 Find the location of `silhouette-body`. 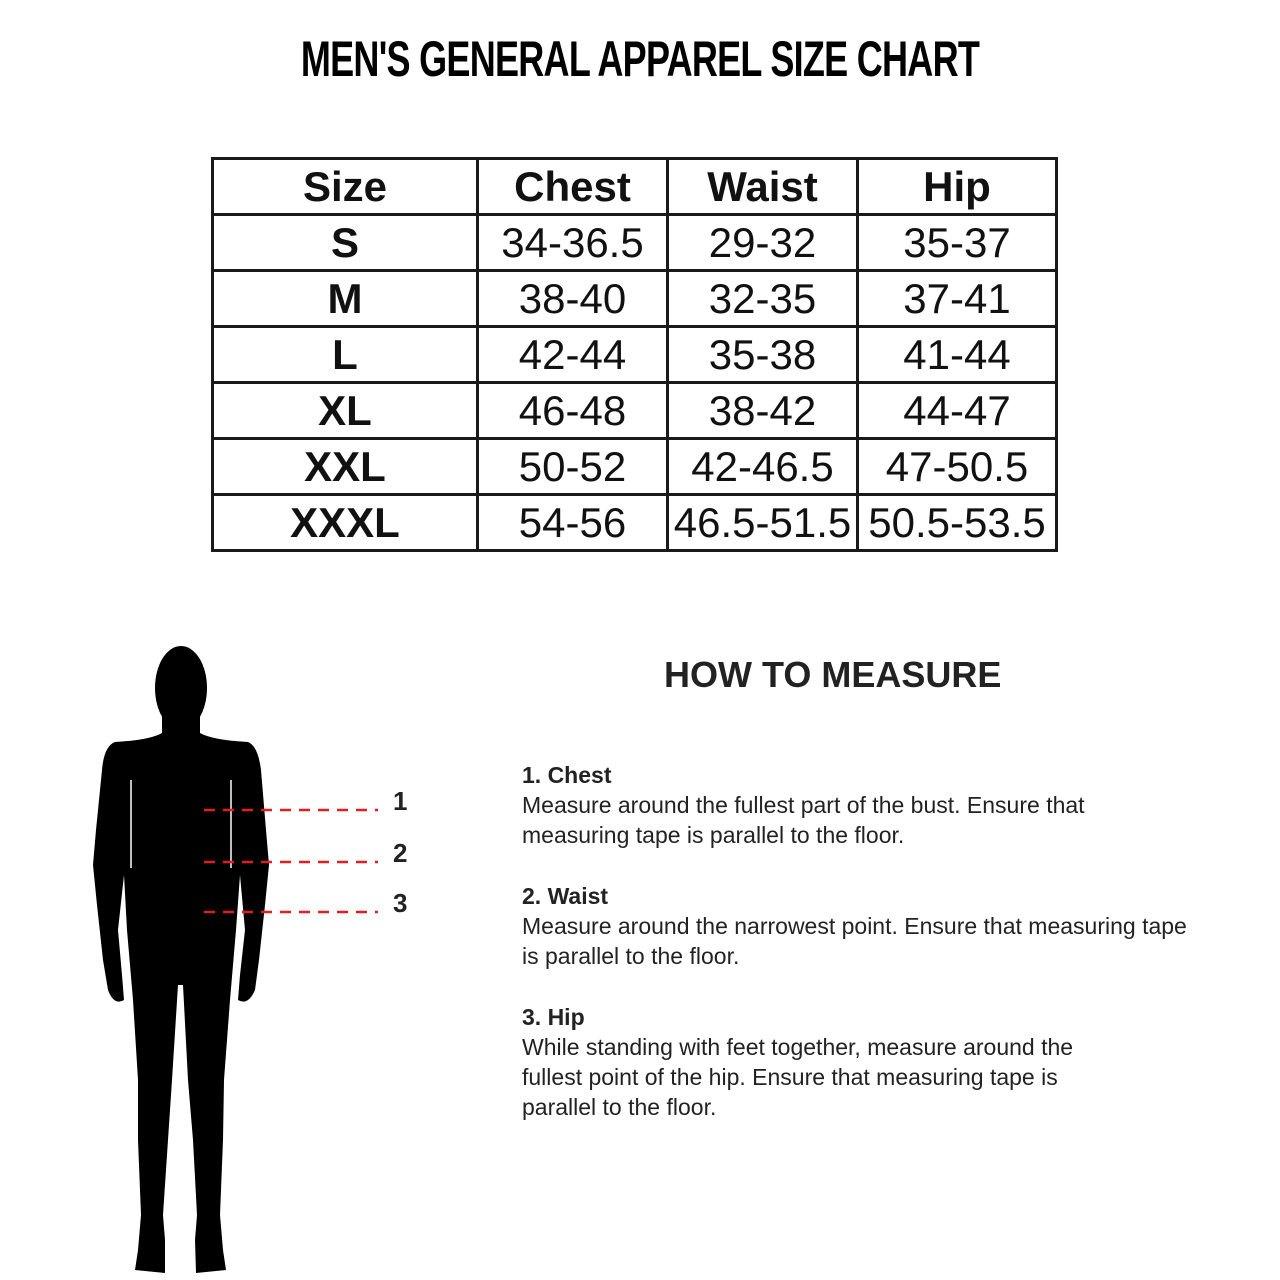

silhouette-body is located at coordinates (181, 994).